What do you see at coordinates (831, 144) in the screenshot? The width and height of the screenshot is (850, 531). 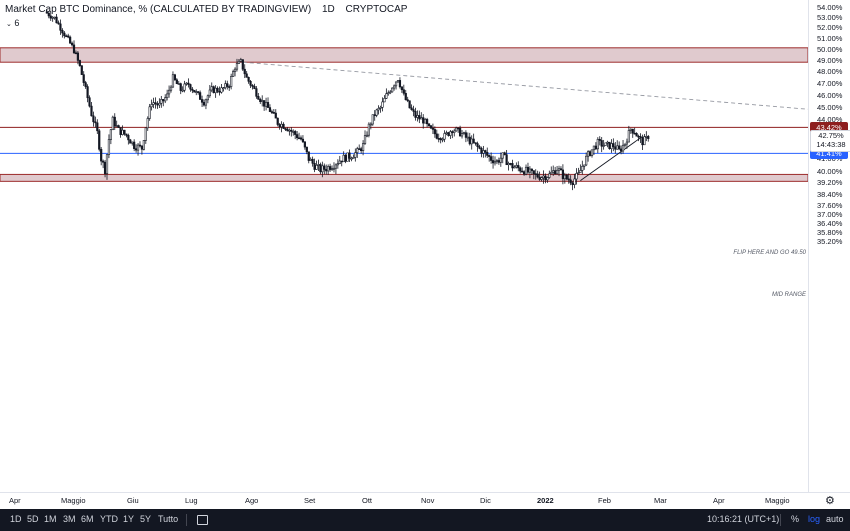 I see `bar-countdown: 14:43:38` at bounding box center [831, 144].